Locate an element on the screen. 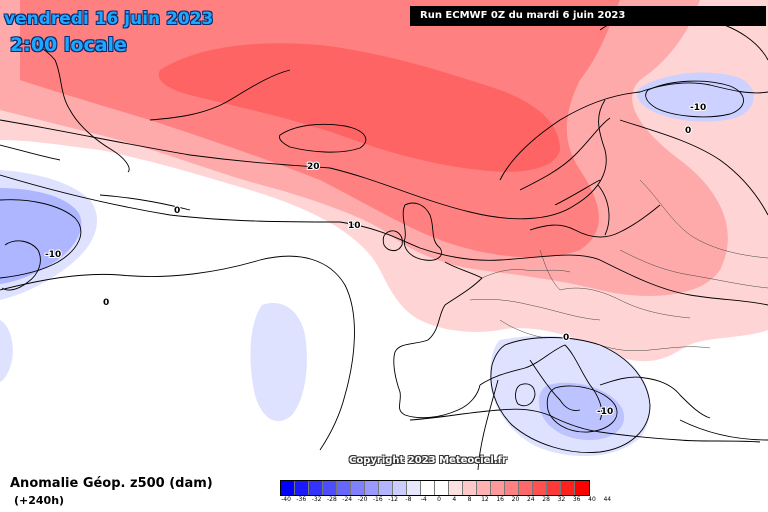 The height and width of the screenshot is (512, 768). scale-tick-label: 0 is located at coordinates (439, 499).